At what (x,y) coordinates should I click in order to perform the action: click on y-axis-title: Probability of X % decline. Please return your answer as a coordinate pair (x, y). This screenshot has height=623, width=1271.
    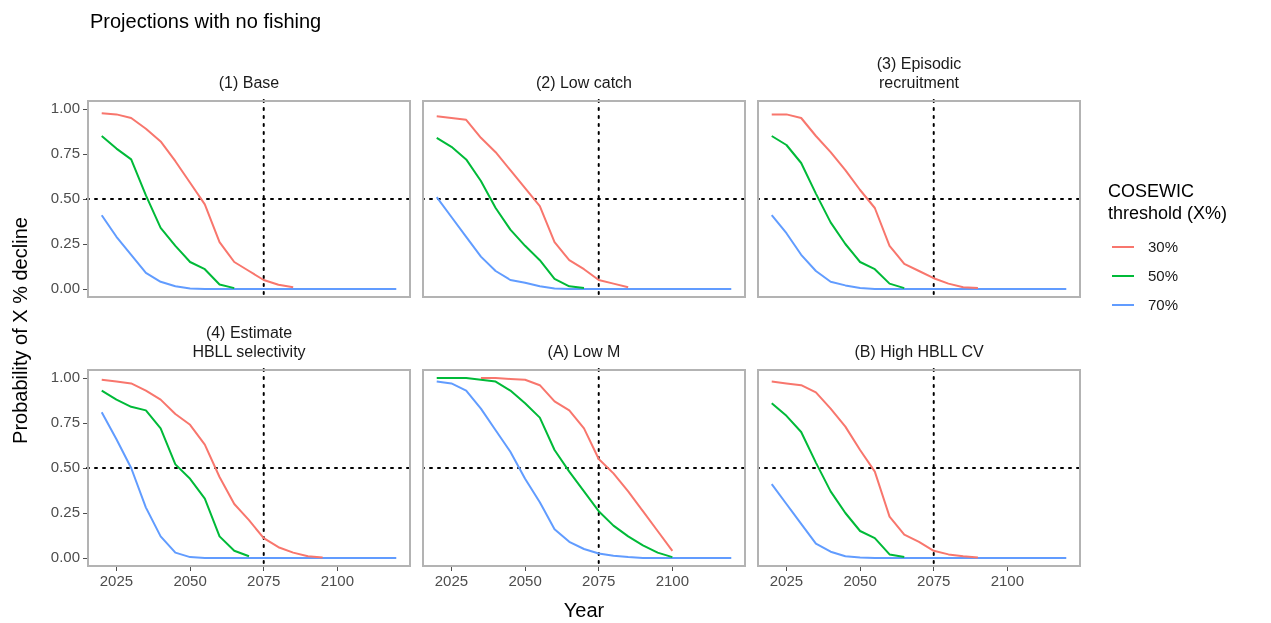
    Looking at the image, I should click on (20, 331).